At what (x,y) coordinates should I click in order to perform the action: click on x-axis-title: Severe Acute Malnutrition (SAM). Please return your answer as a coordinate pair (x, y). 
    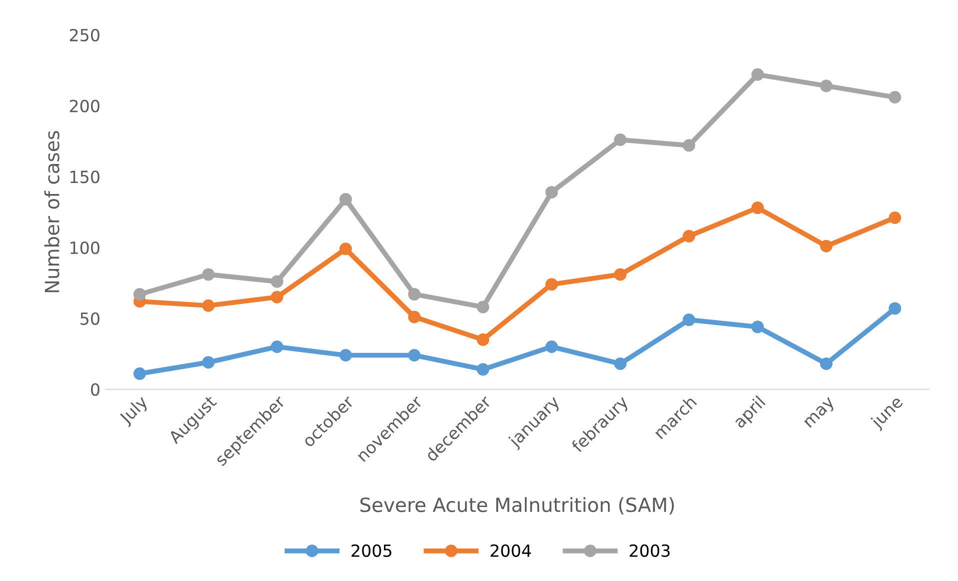
    Looking at the image, I should click on (517, 505).